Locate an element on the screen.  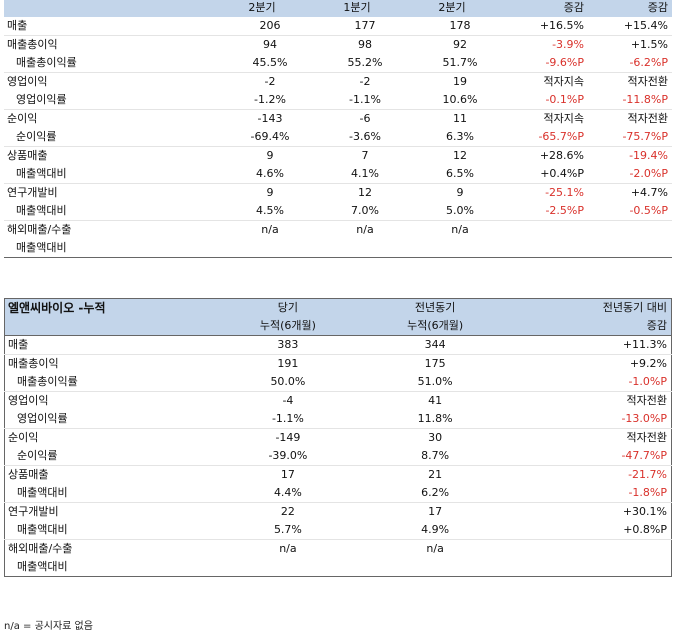
value-cell: 8.7% is located at coordinates (435, 455).